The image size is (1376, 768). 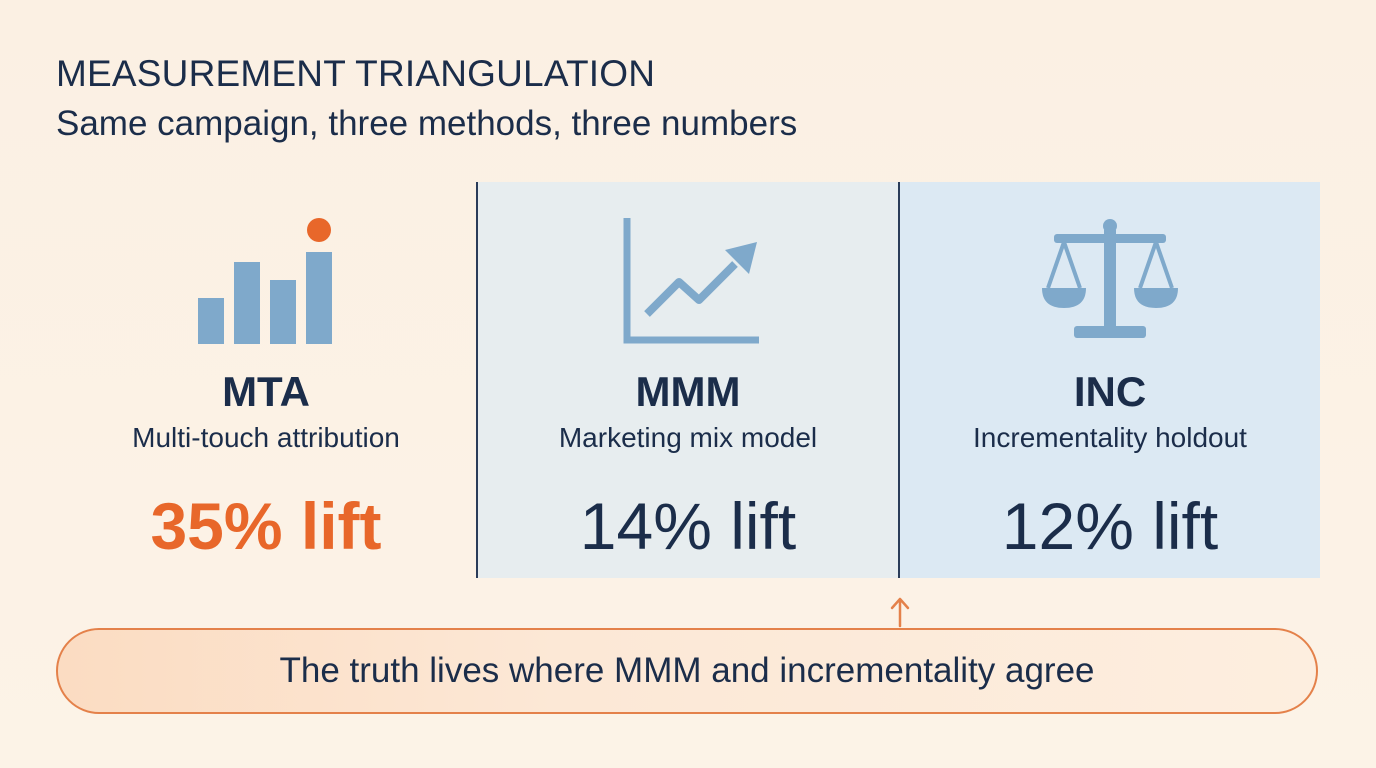 What do you see at coordinates (688, 391) in the screenshot?
I see `method-code: MMM` at bounding box center [688, 391].